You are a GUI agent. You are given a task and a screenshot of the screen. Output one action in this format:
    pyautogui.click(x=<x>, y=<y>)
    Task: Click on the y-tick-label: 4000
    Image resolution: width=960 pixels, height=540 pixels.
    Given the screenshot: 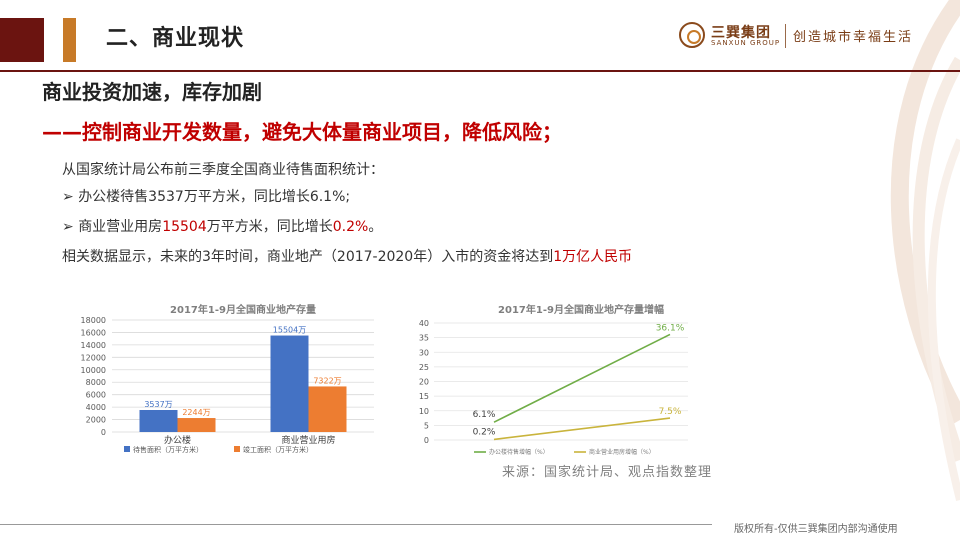 What is the action you would take?
    pyautogui.click(x=96, y=407)
    